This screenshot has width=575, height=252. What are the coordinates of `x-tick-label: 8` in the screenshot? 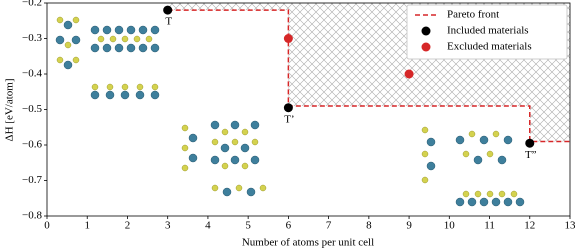 It's located at (369, 226).